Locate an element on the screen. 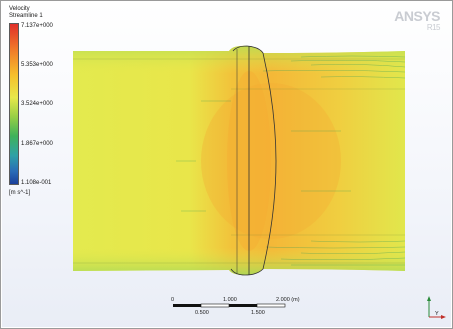  scale-label-1: 1.000 is located at coordinates (230, 300).